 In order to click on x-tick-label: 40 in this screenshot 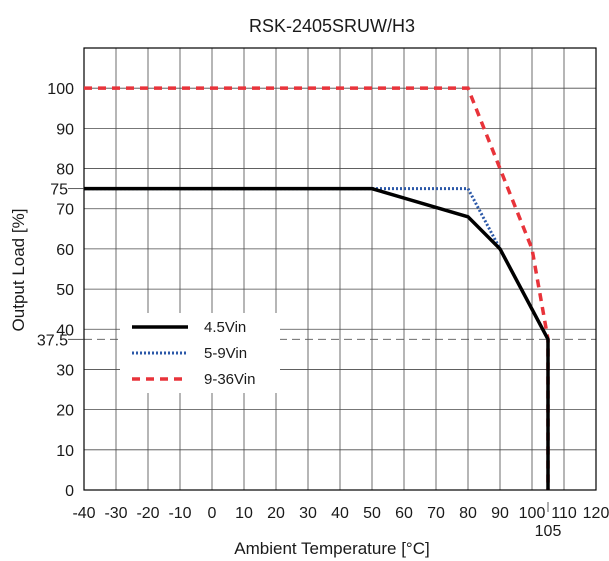, I will do `click(340, 513)`.